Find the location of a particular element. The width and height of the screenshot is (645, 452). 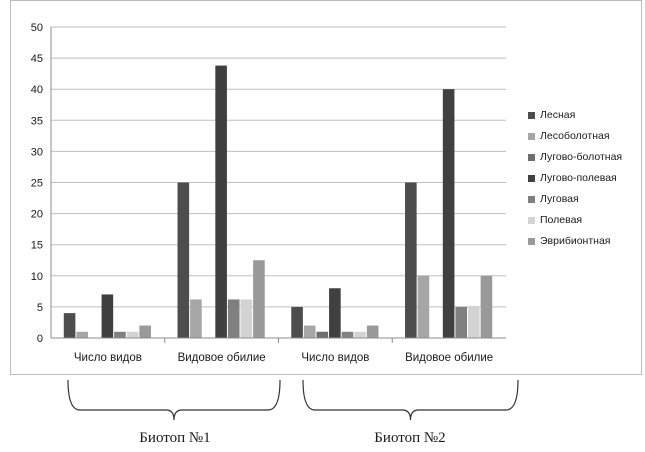

y-tick-label: 20 is located at coordinates (37, 215).